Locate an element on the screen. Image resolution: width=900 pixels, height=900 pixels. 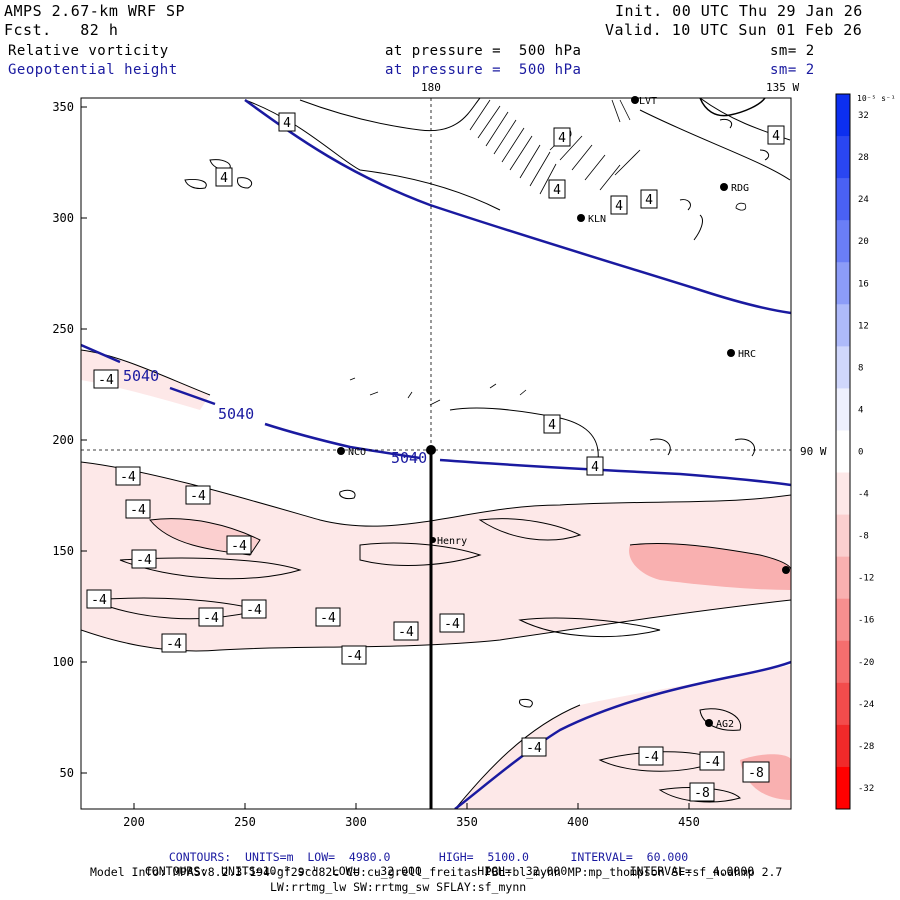
colorbar-unit: 10⁻⁵ s⁻¹ is located at coordinates (876, 98).